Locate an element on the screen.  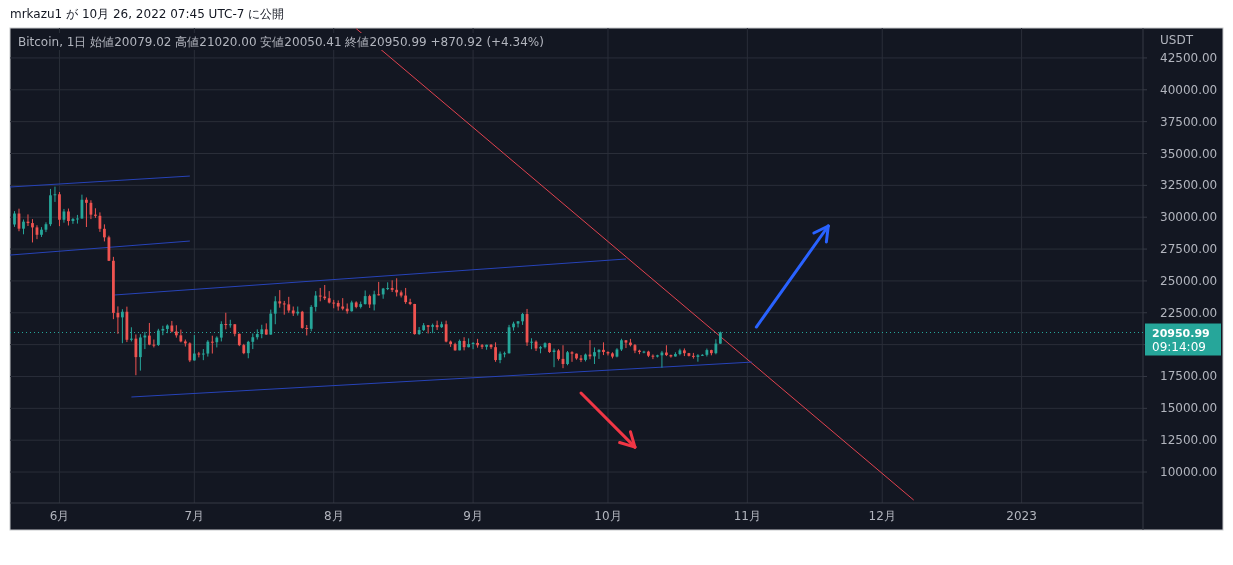
y-tick-label: 25000.00 is located at coordinates (1189, 280).